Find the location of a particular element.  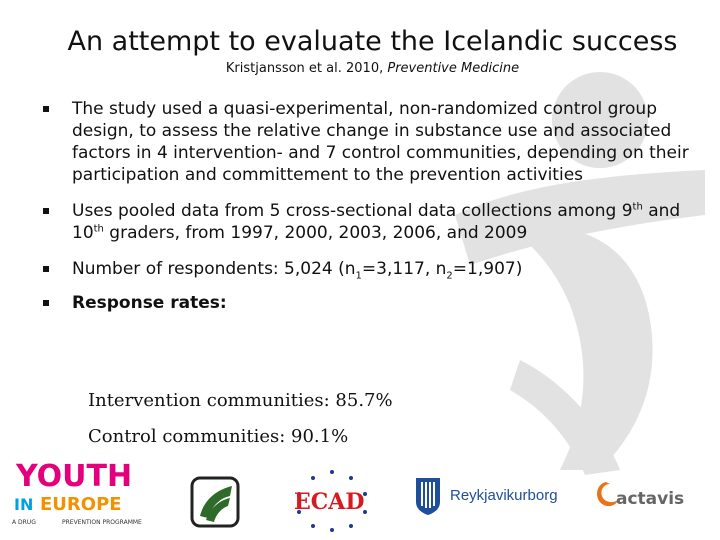

ecad-star-ring is located at coordinates (332, 501).